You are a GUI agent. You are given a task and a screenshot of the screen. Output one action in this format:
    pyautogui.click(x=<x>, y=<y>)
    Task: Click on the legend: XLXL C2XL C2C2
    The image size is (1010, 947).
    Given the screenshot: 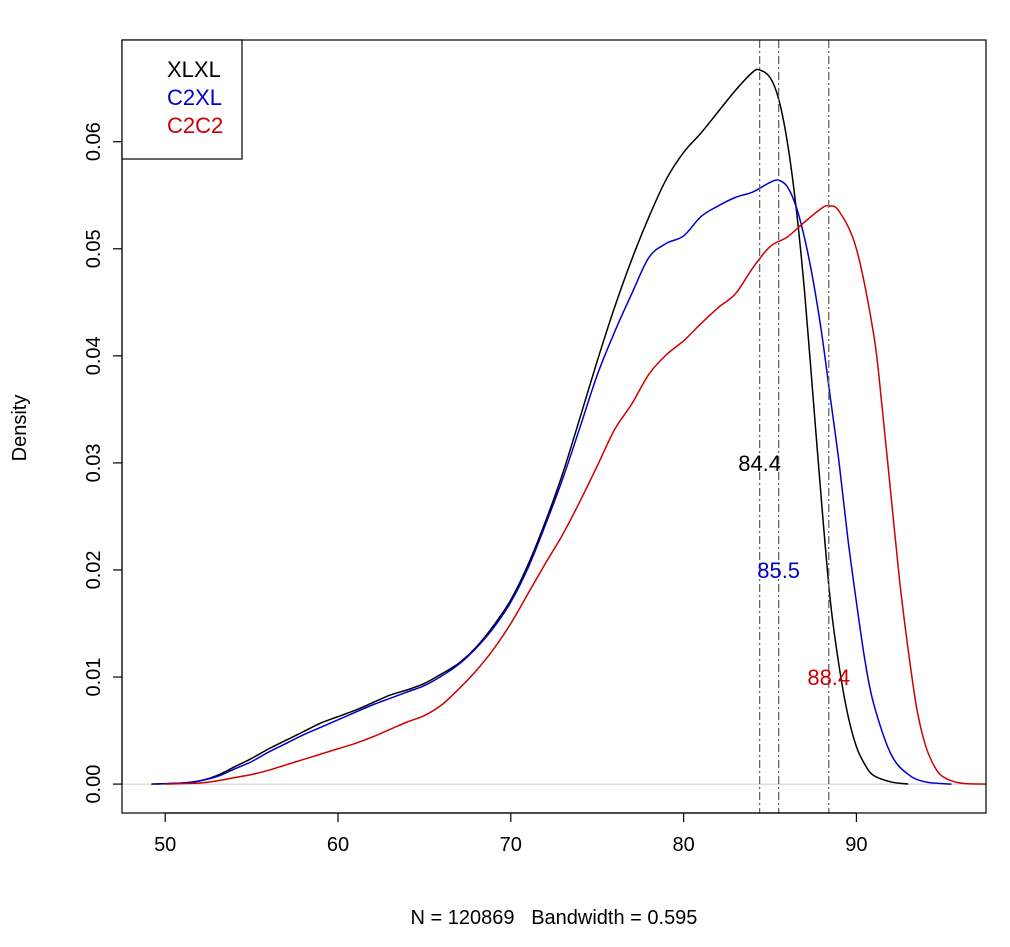 What is the action you would take?
    pyautogui.click(x=182, y=99)
    